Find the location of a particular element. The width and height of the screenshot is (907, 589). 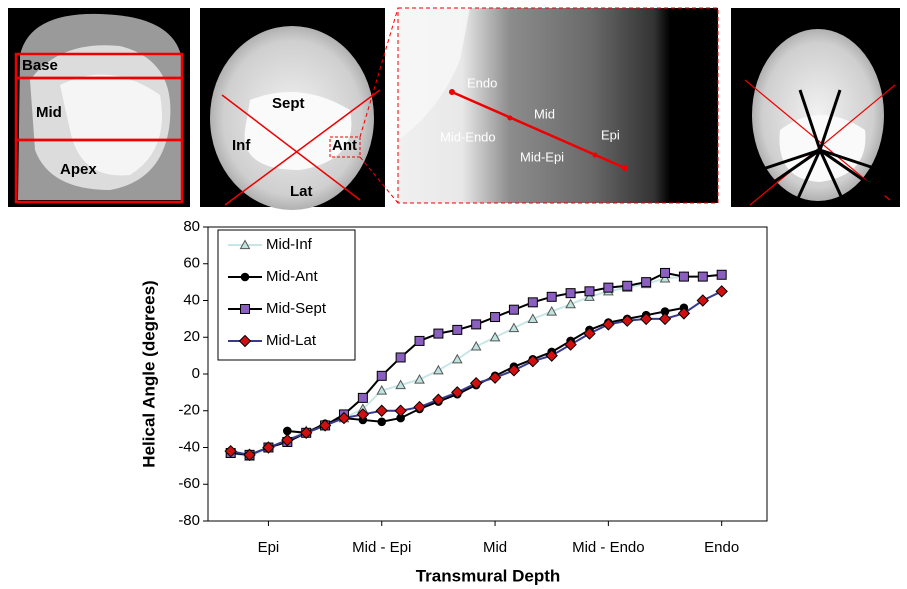

legend-label: Mid-Lat is located at coordinates (291, 340).